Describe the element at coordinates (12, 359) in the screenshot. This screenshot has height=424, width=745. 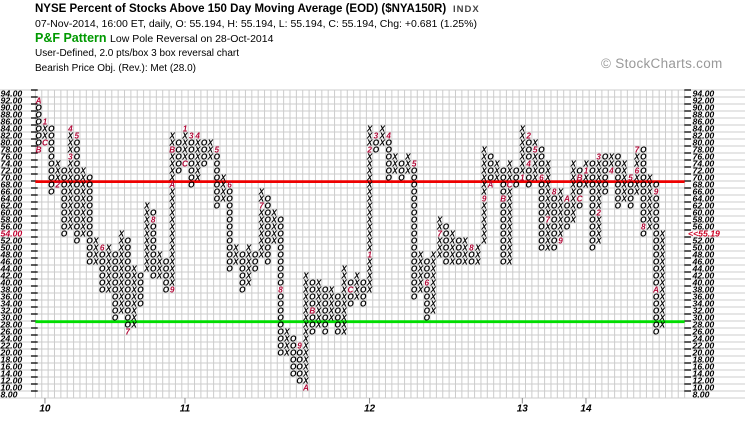
I see `svg-text: 18.00` at that location.